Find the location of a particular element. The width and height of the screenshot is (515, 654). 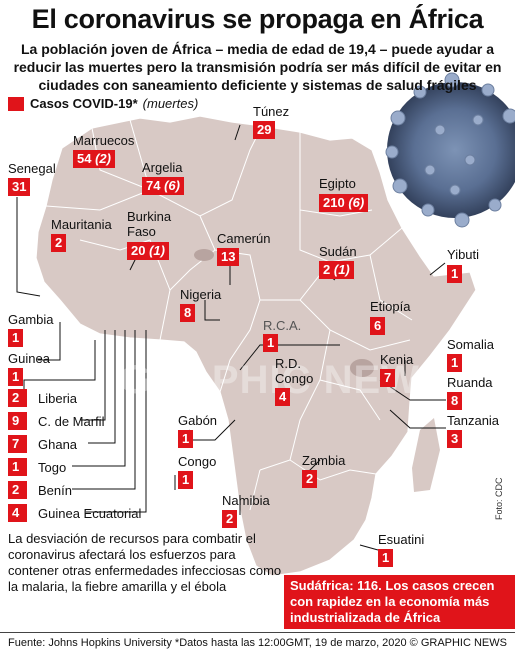

list-item: 2 Liberia is located at coordinates (42, 398).